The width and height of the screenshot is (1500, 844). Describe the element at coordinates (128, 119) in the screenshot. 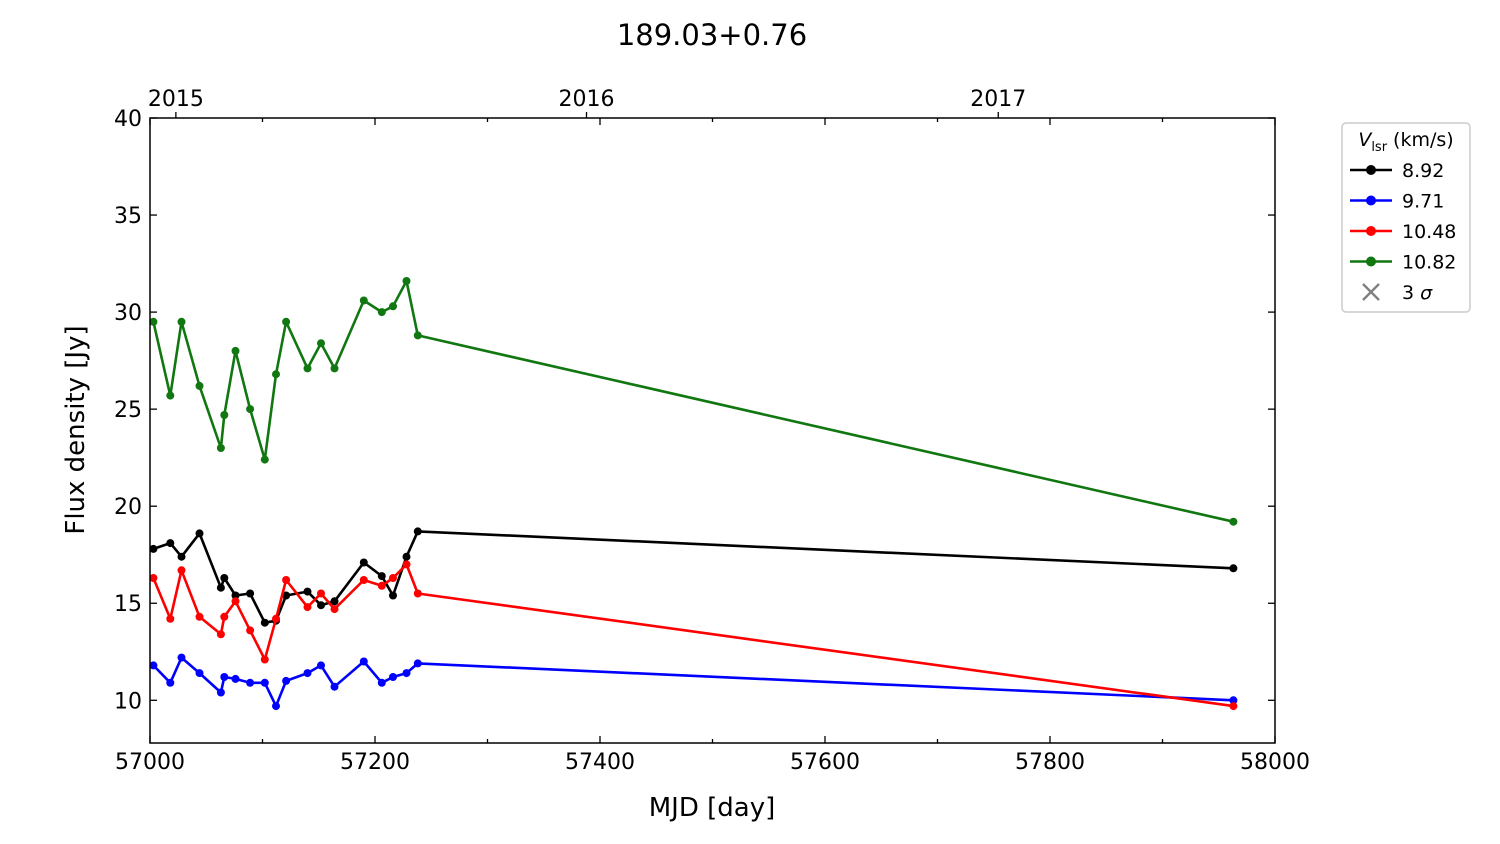

I see `y-tick-label: 40` at that location.